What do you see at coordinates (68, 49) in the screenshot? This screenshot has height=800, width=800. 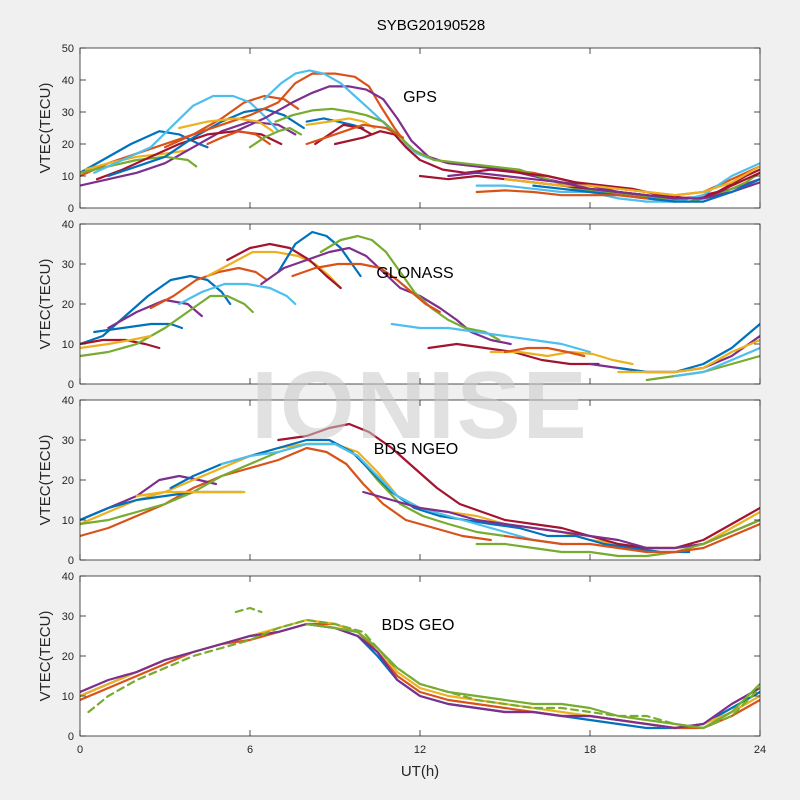 I see `y-tick-label: 50` at bounding box center [68, 49].